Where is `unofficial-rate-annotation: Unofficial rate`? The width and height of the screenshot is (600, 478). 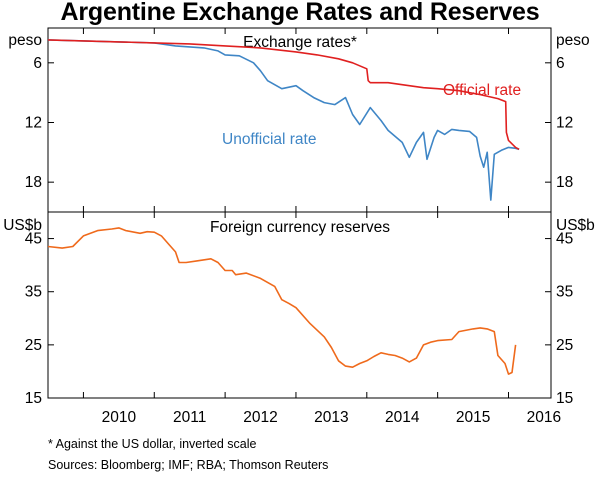
unofficial-rate-annotation: Unofficial rate is located at coordinates (269, 139).